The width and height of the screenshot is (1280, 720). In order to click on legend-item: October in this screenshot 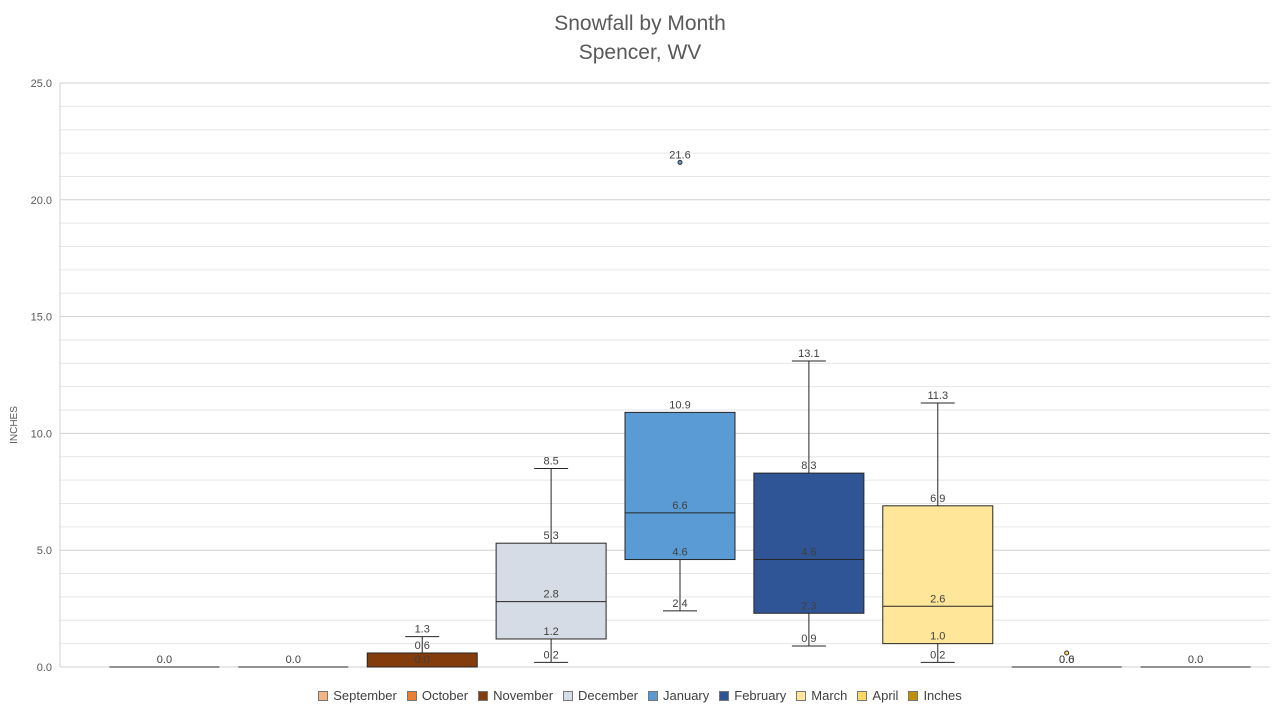, I will do `click(437, 695)`.